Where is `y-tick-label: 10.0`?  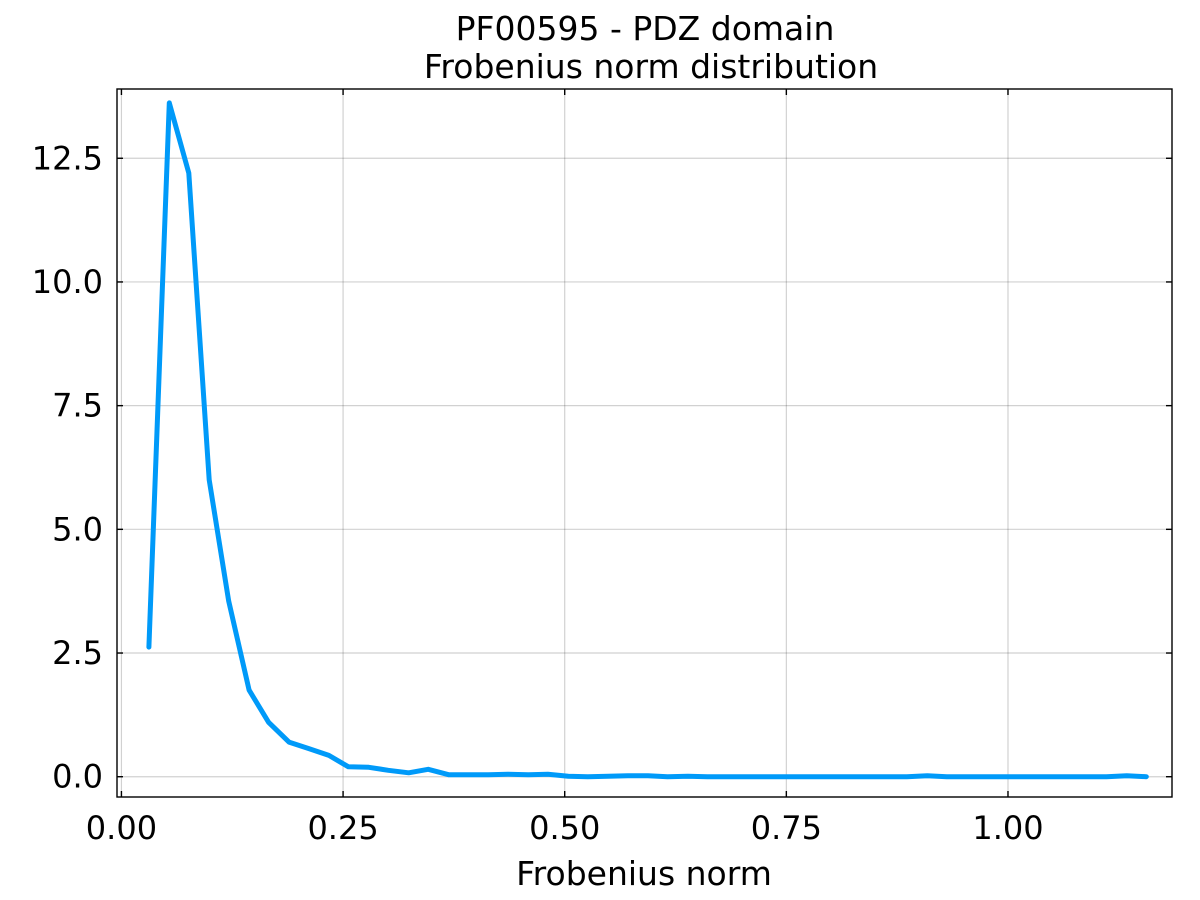 y-tick-label: 10.0 is located at coordinates (67, 282).